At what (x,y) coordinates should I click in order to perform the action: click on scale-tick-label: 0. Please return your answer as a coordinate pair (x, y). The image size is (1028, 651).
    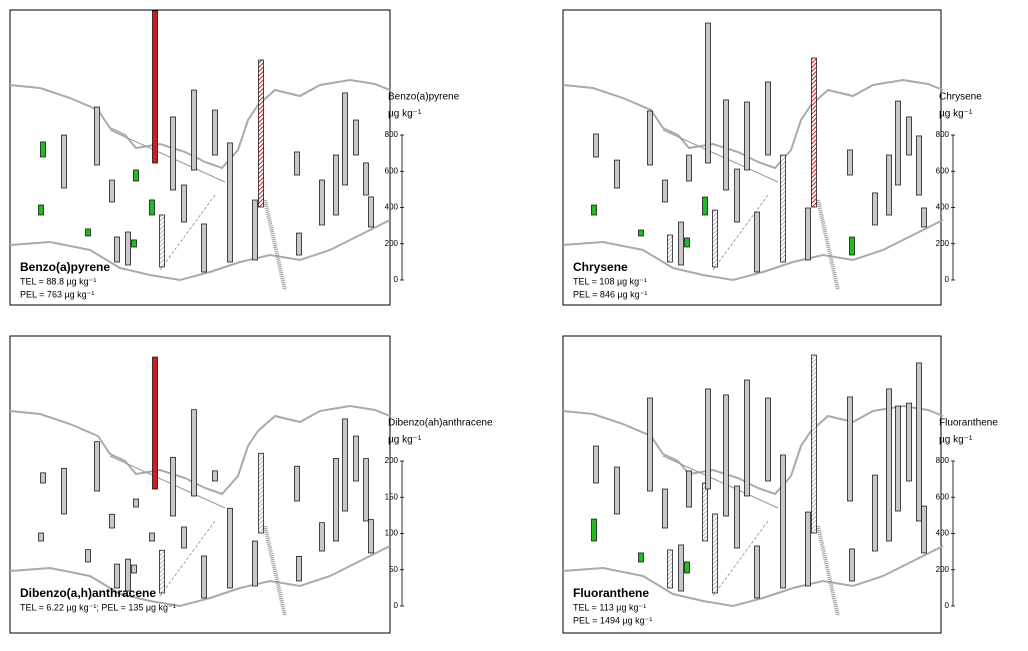
    Looking at the image, I should click on (947, 605).